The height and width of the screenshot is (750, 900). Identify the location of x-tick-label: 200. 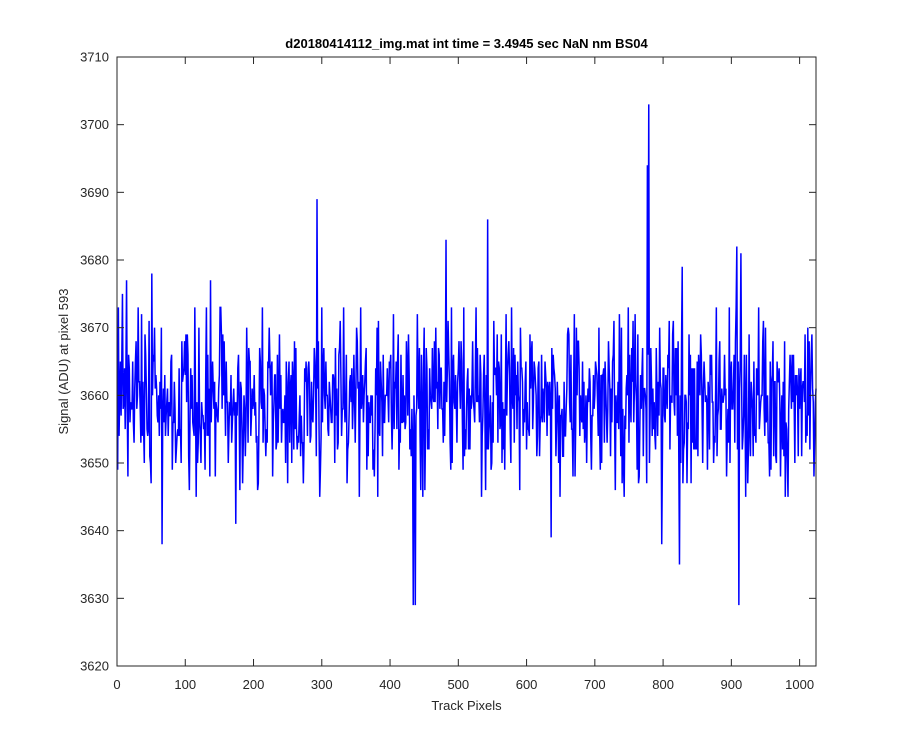
(254, 684).